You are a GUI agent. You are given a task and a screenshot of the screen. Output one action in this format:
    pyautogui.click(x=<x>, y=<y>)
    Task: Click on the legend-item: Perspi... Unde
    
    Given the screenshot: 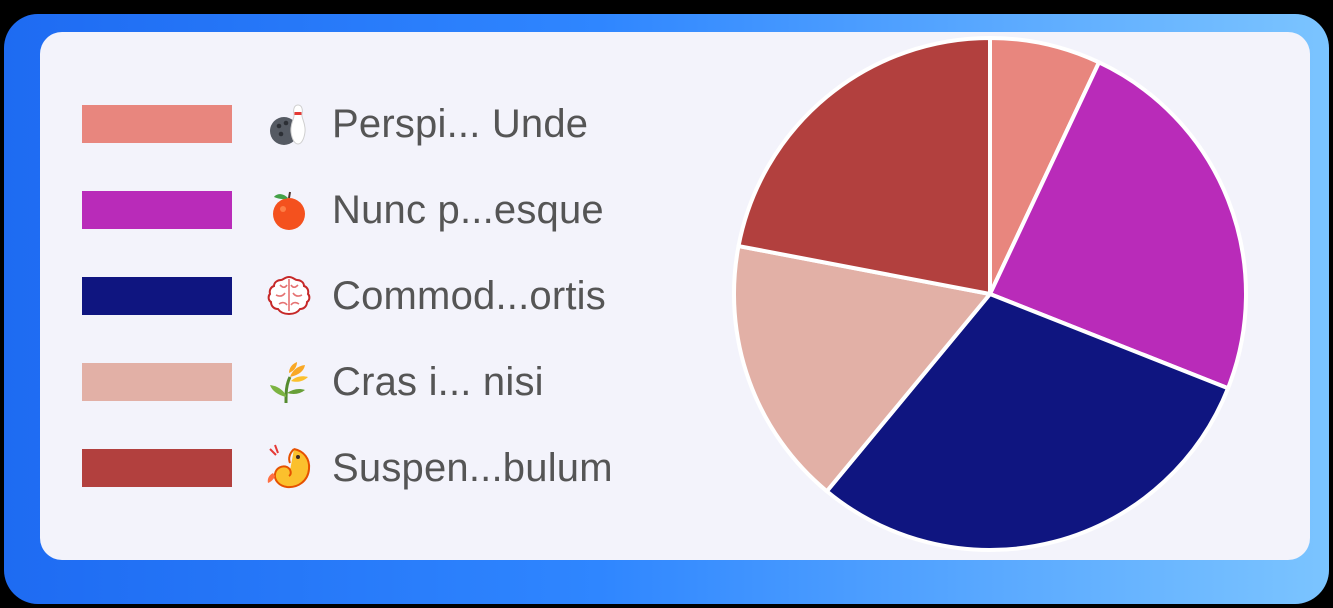 What is the action you would take?
    pyautogui.click(x=335, y=124)
    